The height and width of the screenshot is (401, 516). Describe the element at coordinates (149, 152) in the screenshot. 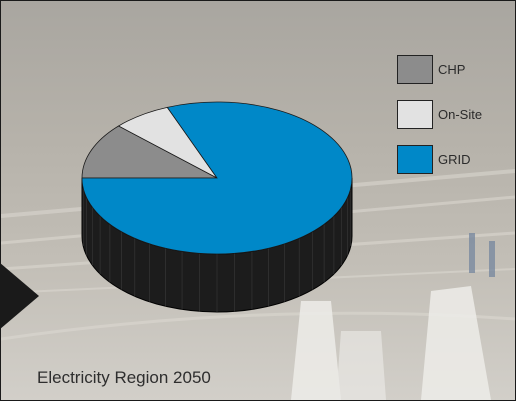

I see `pie-slice-chp` at that location.